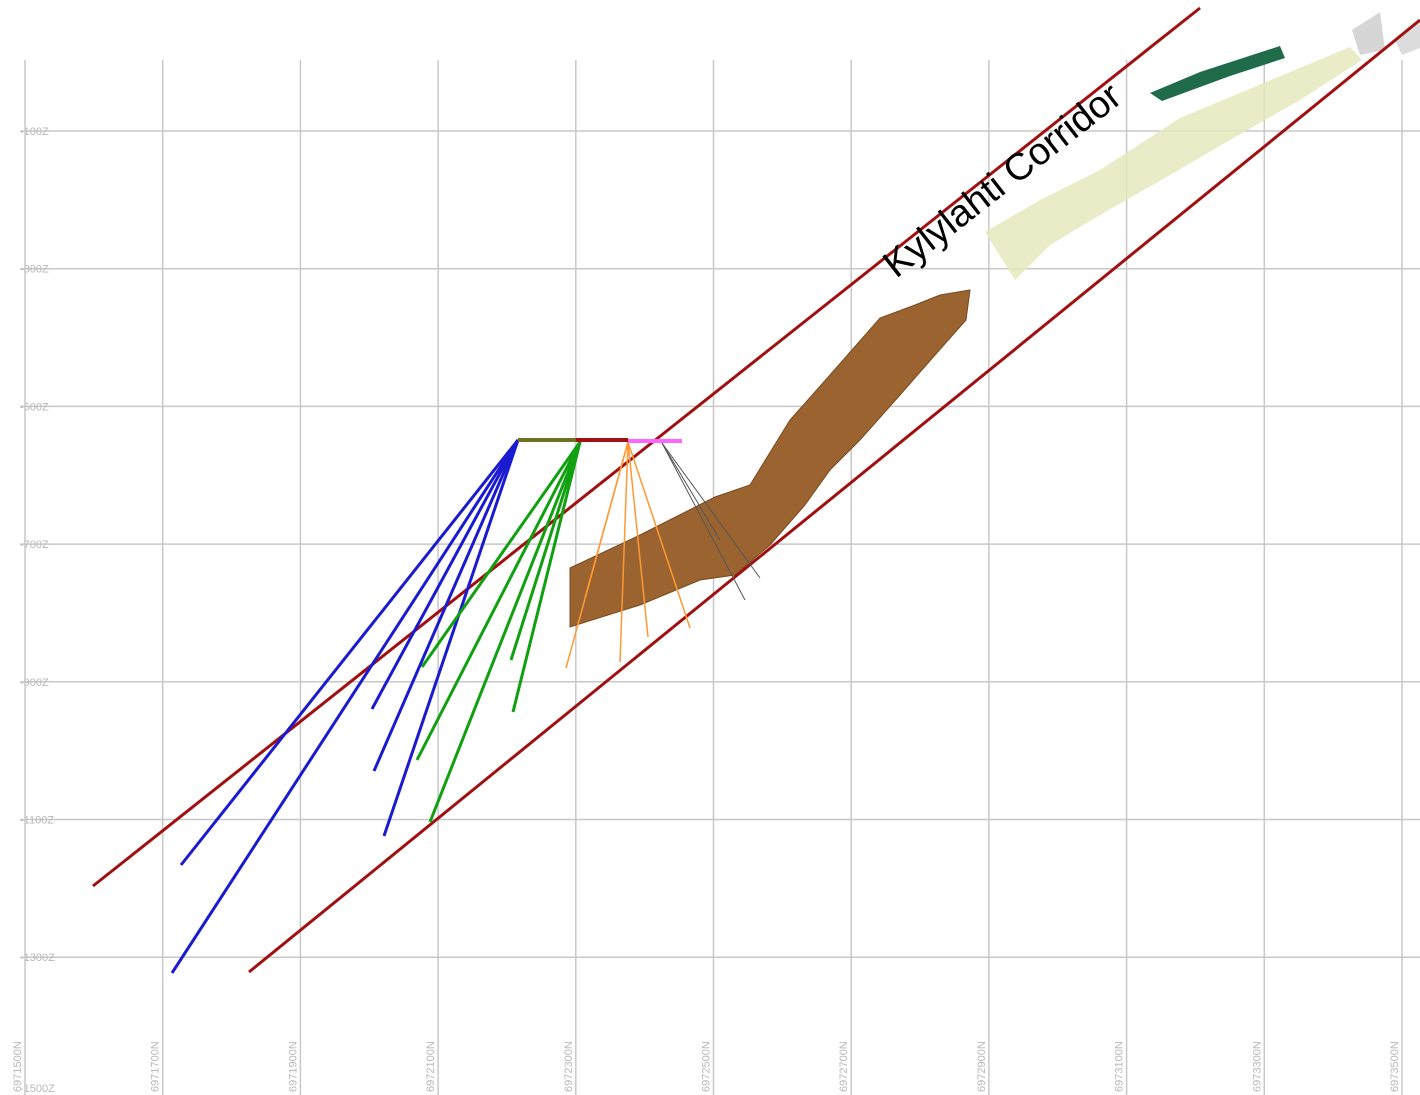 The image size is (1420, 1095). Describe the element at coordinates (156, 1066) in the screenshot. I see `n-label: 6971700N` at that location.